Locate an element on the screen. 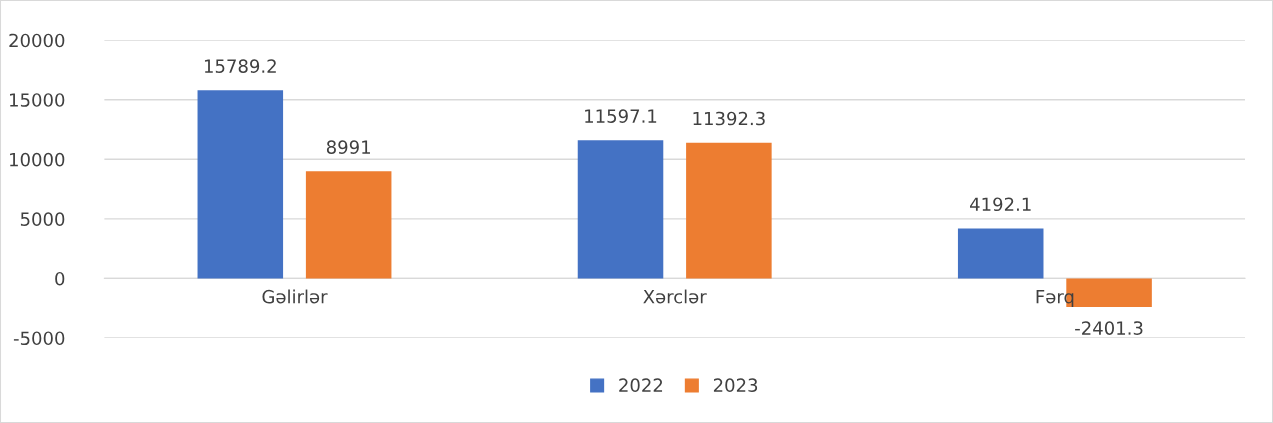 This screenshot has height=423, width=1273. data-label: 11392.3 is located at coordinates (729, 118).